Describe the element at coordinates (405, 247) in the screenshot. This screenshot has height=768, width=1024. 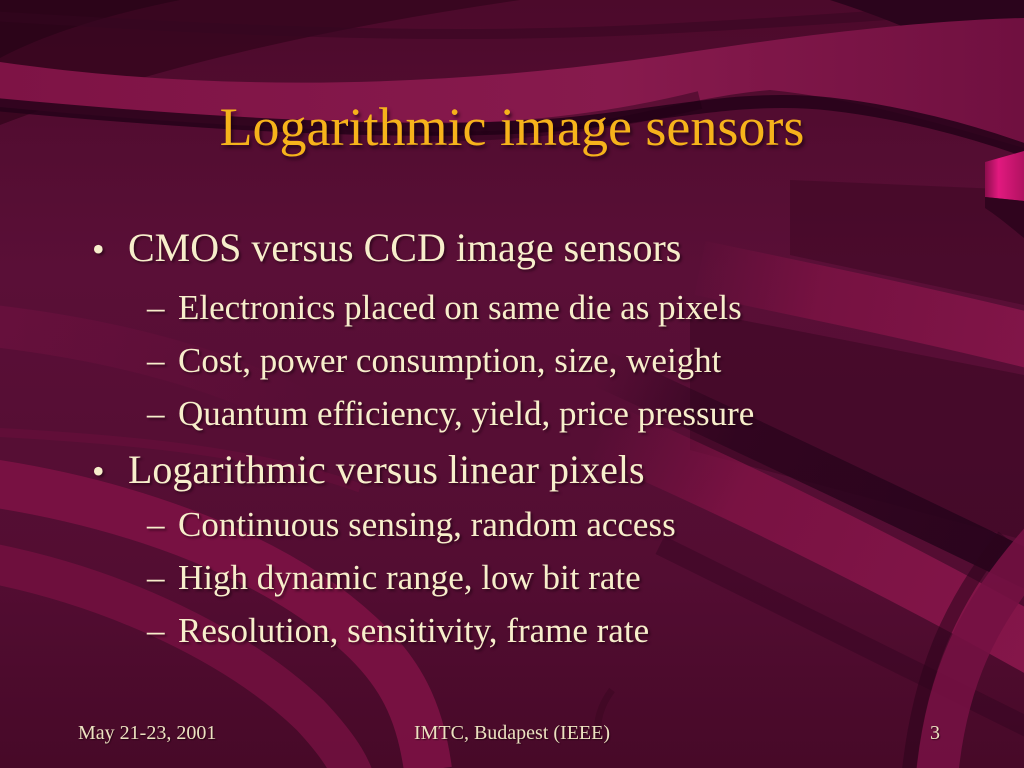
I see `bullet-text: CMOS versus CCD image sensors` at that location.